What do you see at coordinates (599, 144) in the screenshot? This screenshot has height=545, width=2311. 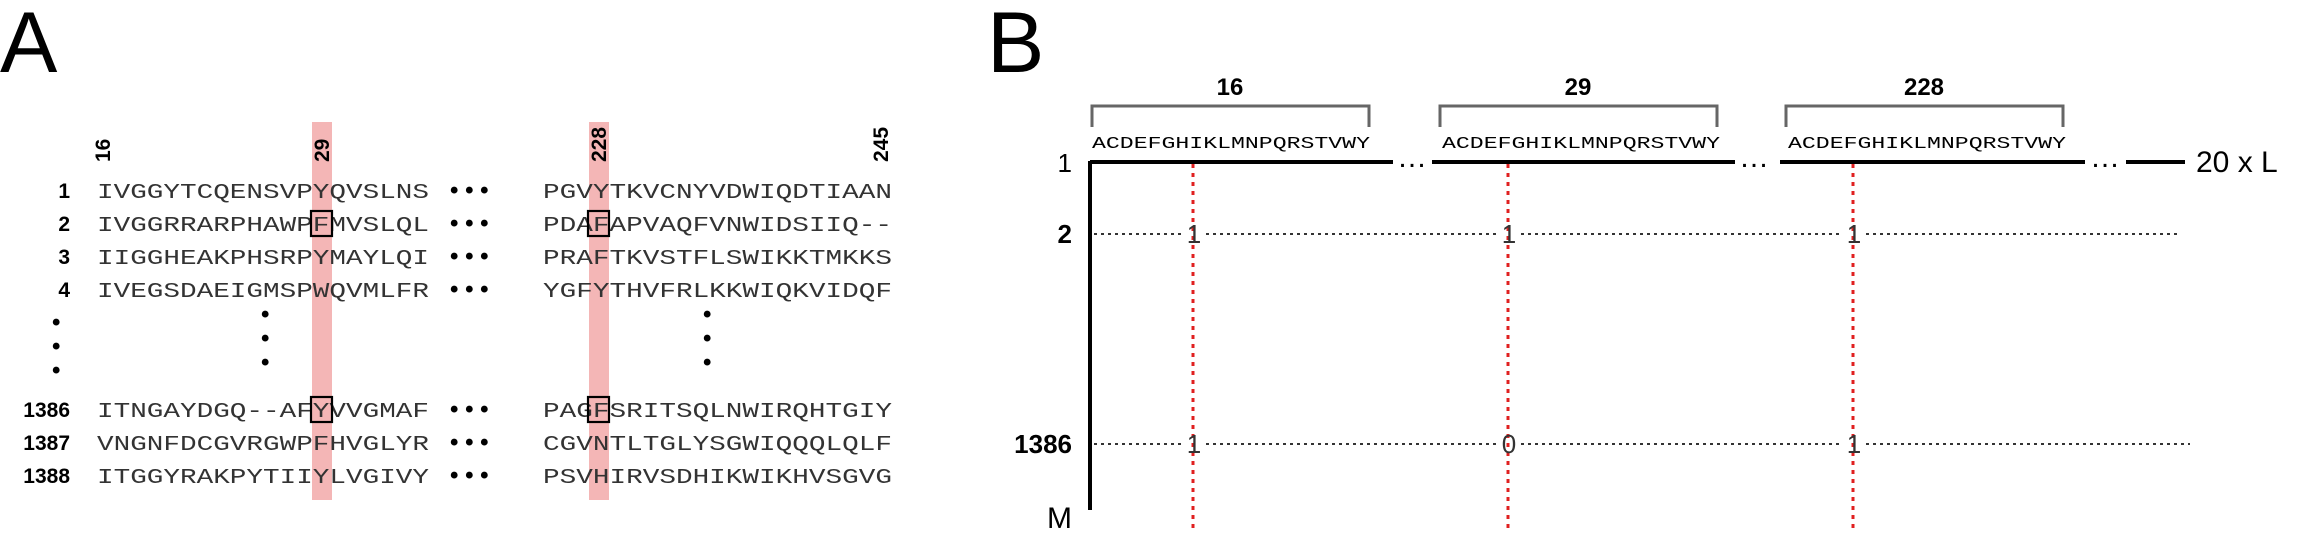 I see `position-label-228: 228` at bounding box center [599, 144].